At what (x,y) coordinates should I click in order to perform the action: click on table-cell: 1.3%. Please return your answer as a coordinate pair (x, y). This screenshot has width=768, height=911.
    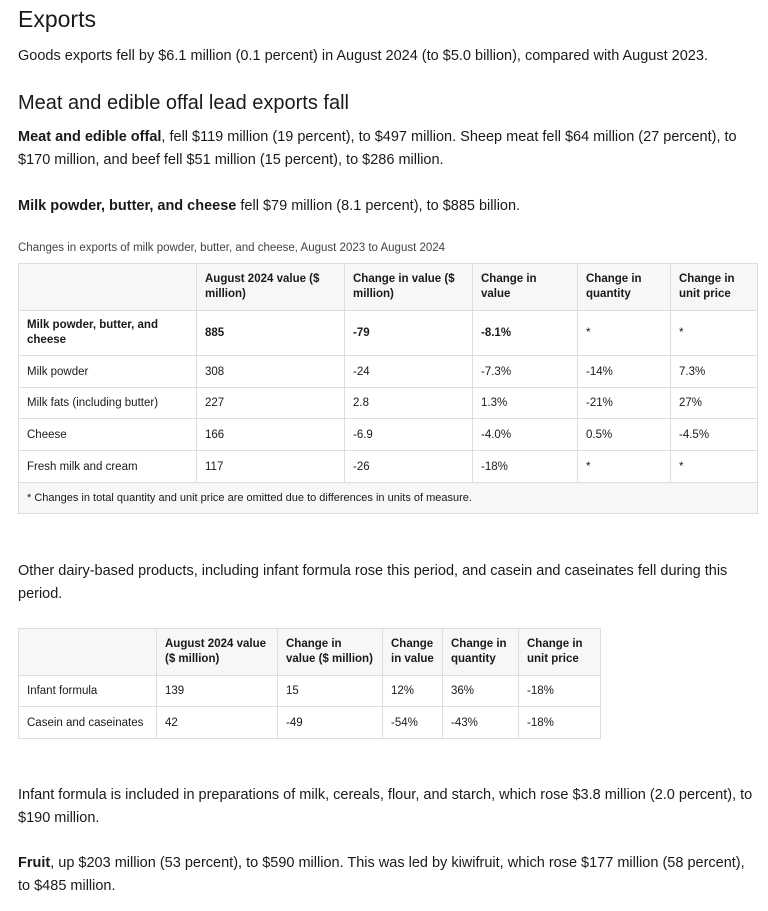
    Looking at the image, I should click on (525, 403).